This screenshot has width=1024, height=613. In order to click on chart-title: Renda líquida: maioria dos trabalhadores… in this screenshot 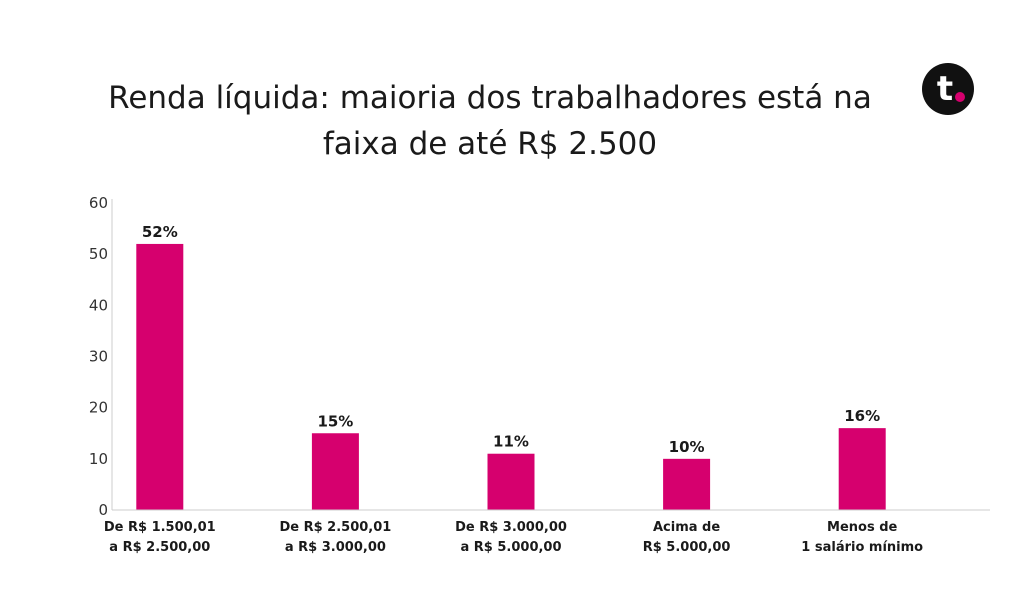, I will do `click(490, 121)`.